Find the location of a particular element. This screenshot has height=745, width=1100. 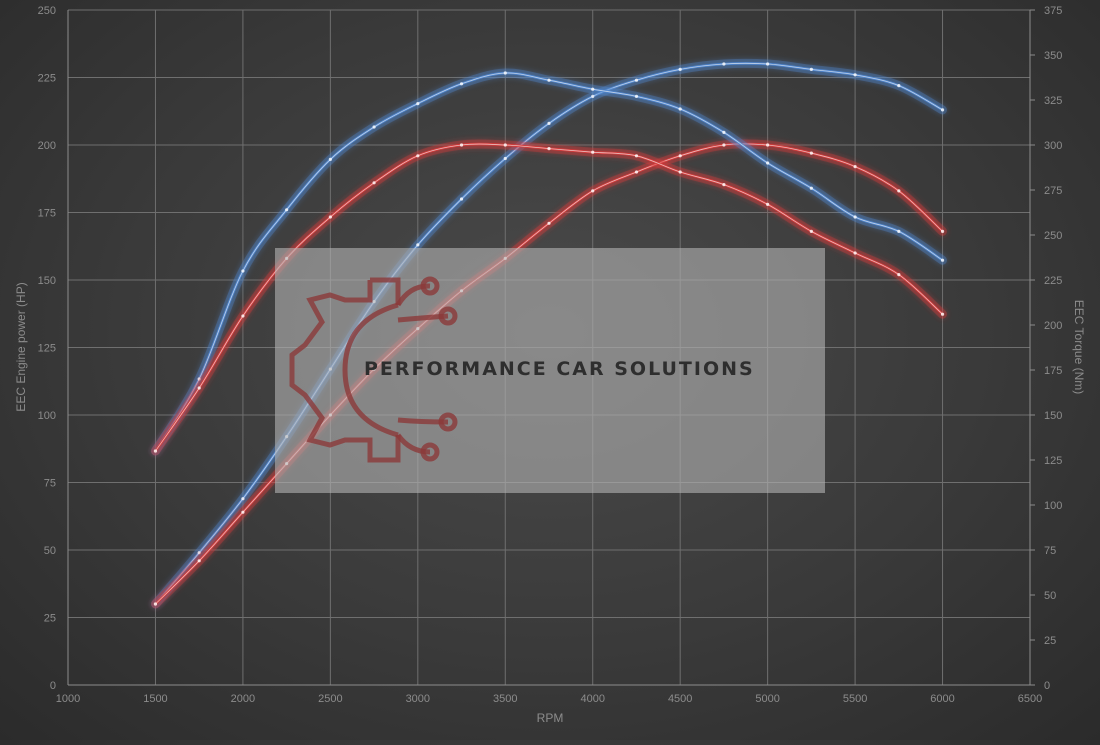

x-tick-label: 4500 is located at coordinates (680, 699).